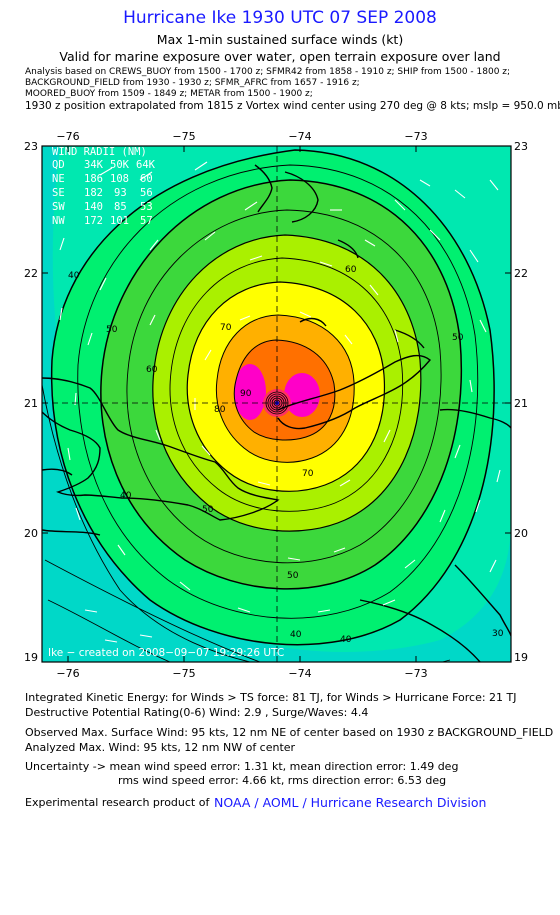  What do you see at coordinates (521, 273) in the screenshot?
I see `lat-label-right: 22` at bounding box center [521, 273].